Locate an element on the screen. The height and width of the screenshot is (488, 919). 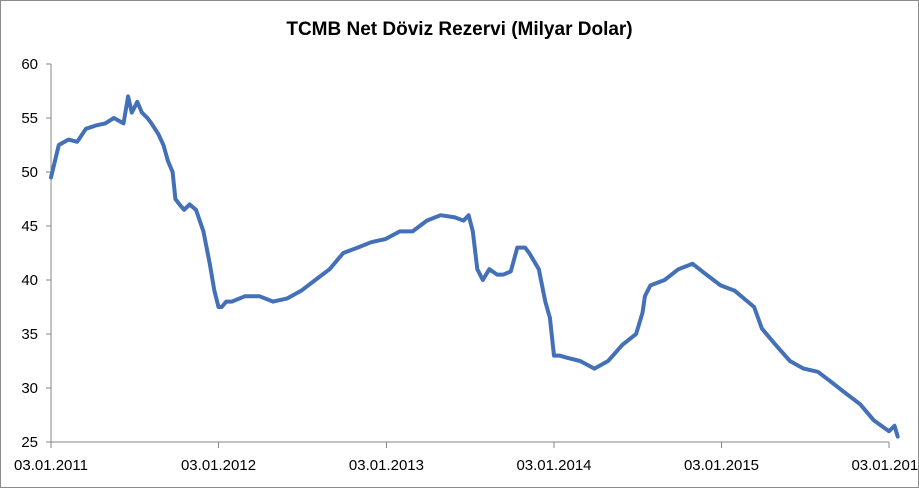
y-tick-label: 45 is located at coordinates (29, 226).